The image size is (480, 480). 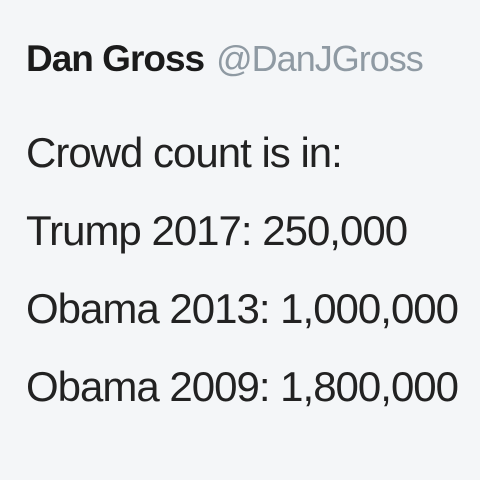 I want to click on tweet-line-obama-2013: Obama 2013: 1,000,000, so click(x=242, y=308).